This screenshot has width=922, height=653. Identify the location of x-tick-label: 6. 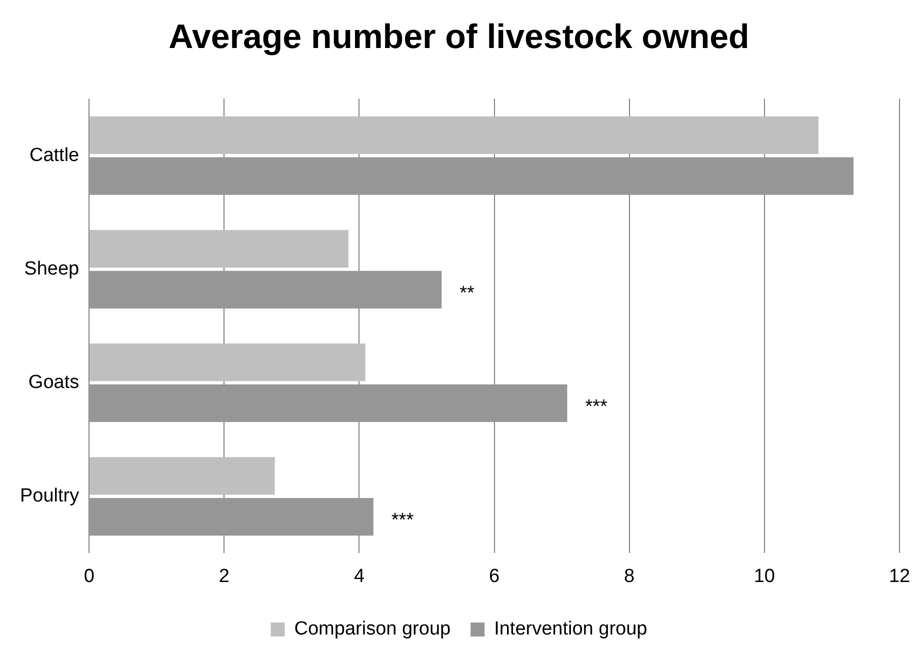
(494, 576).